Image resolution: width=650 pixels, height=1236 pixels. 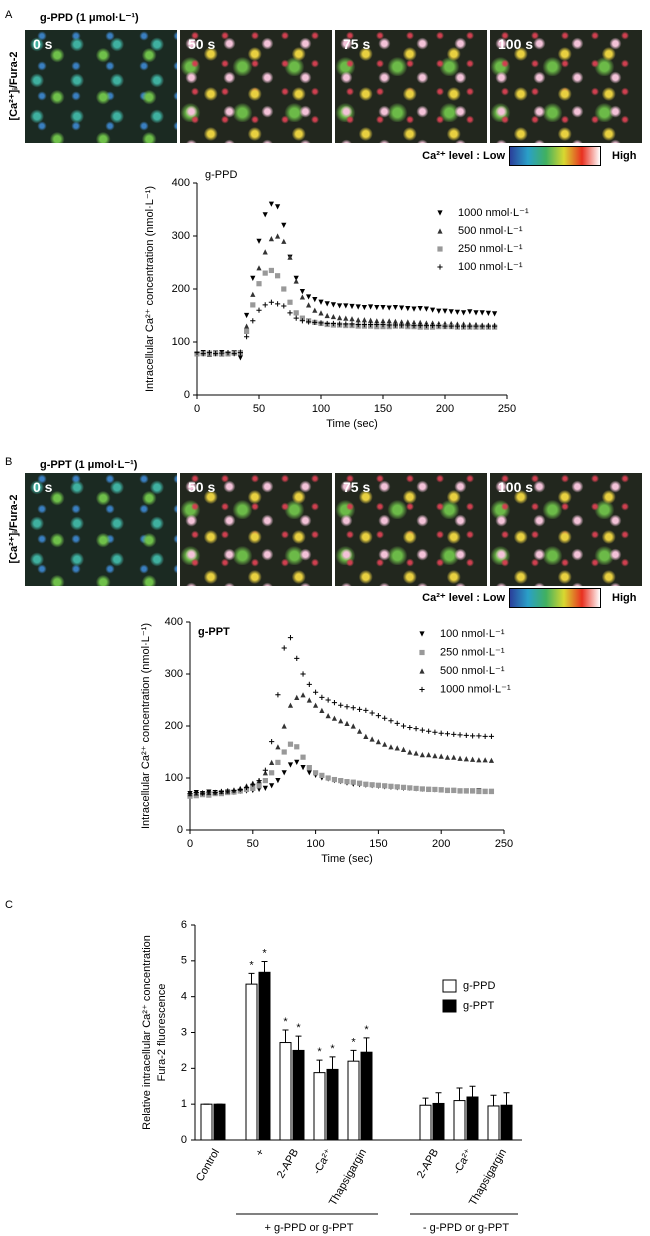 What do you see at coordinates (472, 634) in the screenshot?
I see `legend-label: 100 nmol·L⁻¹` at bounding box center [472, 634].